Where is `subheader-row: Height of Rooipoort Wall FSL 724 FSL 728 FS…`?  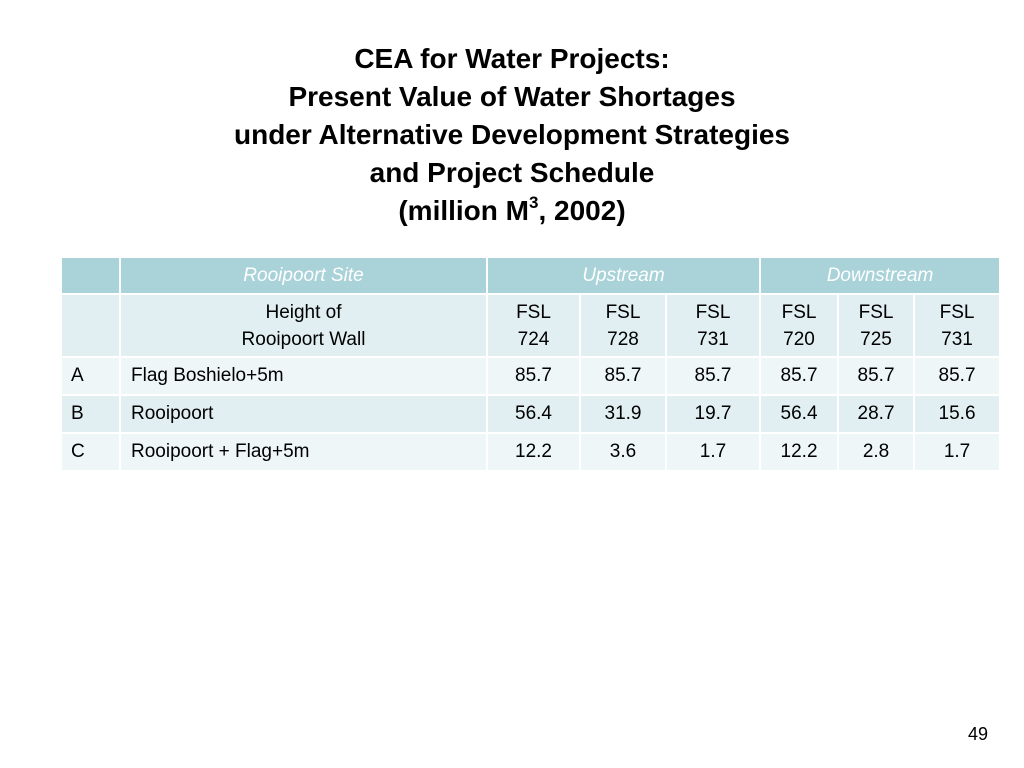
subheader-row: Height of Rooipoort Wall FSL 724 FSL 728 FS… is located at coordinates (531, 325).